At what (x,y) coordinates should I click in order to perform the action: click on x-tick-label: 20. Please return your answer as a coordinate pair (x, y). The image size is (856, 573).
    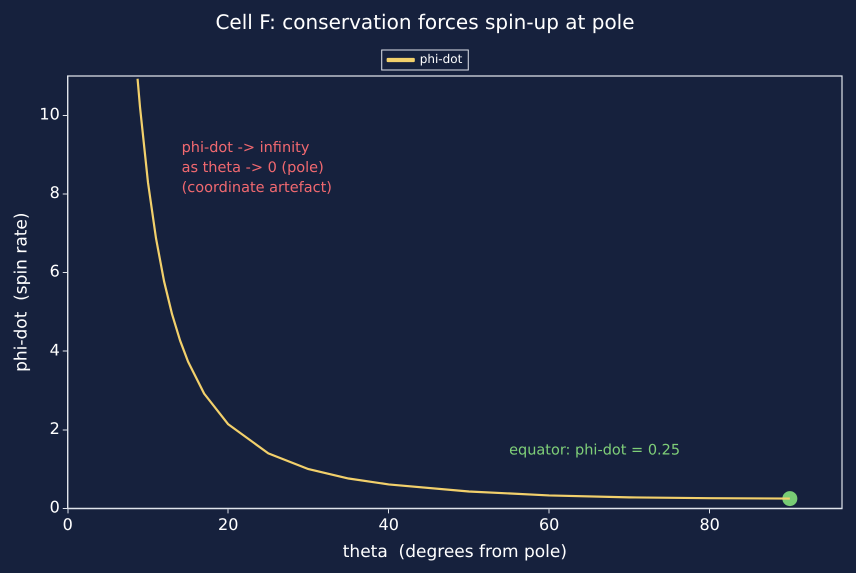
    Looking at the image, I should click on (228, 524).